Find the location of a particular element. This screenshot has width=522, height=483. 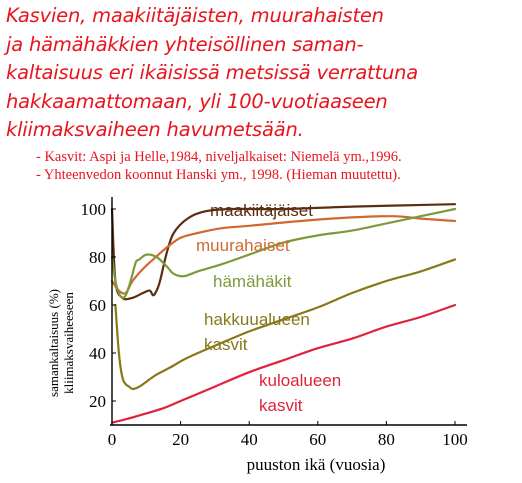

y-tick-label: 20 is located at coordinates (97, 401).